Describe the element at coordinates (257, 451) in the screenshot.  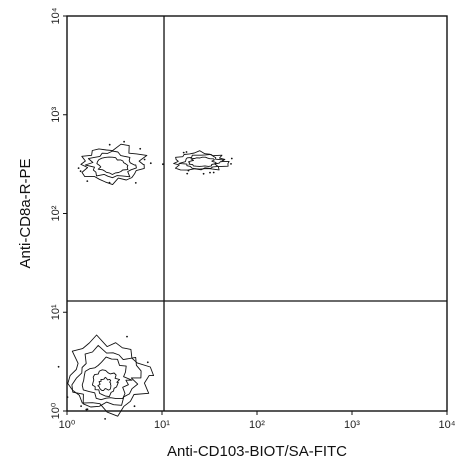
I see `x-axis-title: Anti-CD103-BIOT/SA-FITC` at that location.